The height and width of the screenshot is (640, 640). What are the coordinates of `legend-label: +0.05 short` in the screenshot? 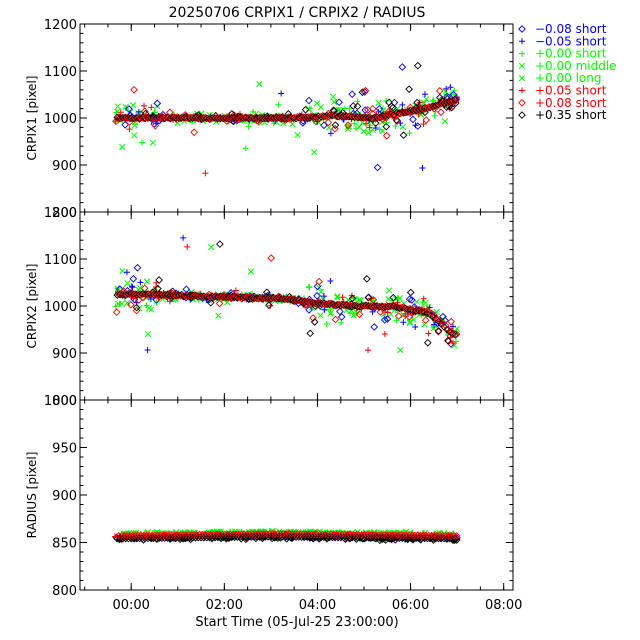 It's located at (571, 91).